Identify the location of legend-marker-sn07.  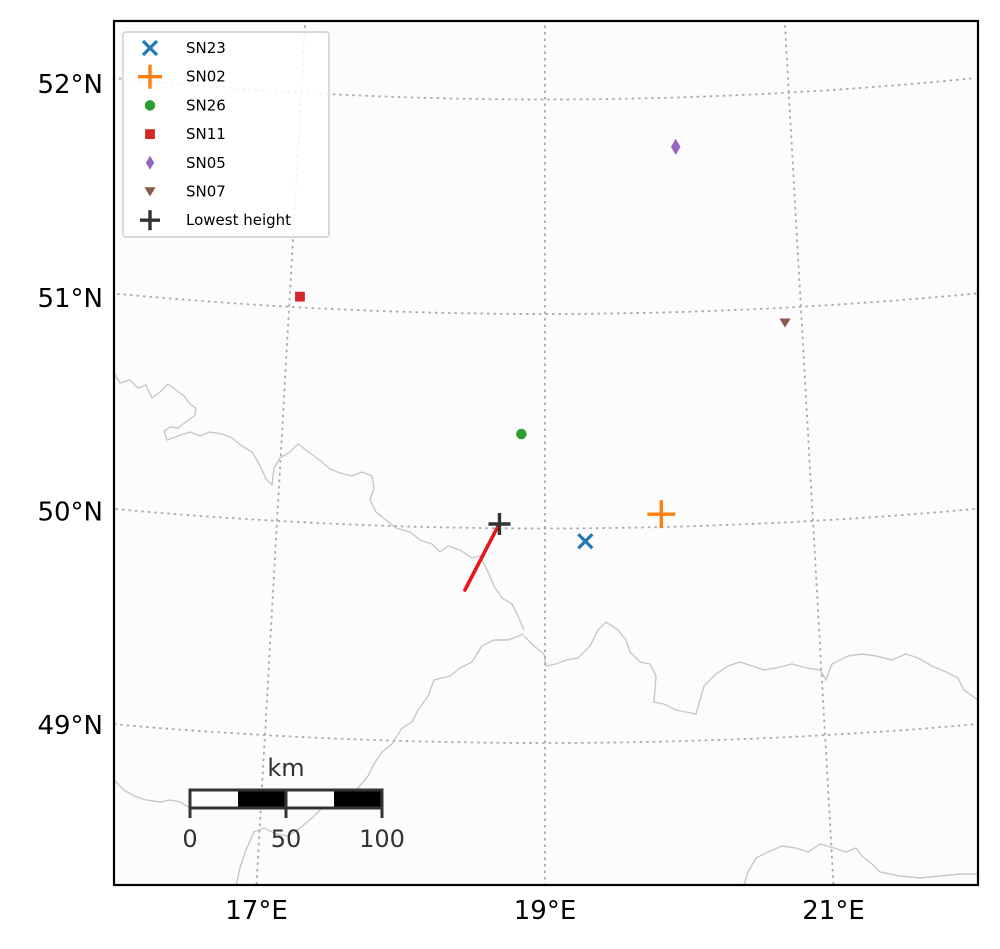
(150, 192).